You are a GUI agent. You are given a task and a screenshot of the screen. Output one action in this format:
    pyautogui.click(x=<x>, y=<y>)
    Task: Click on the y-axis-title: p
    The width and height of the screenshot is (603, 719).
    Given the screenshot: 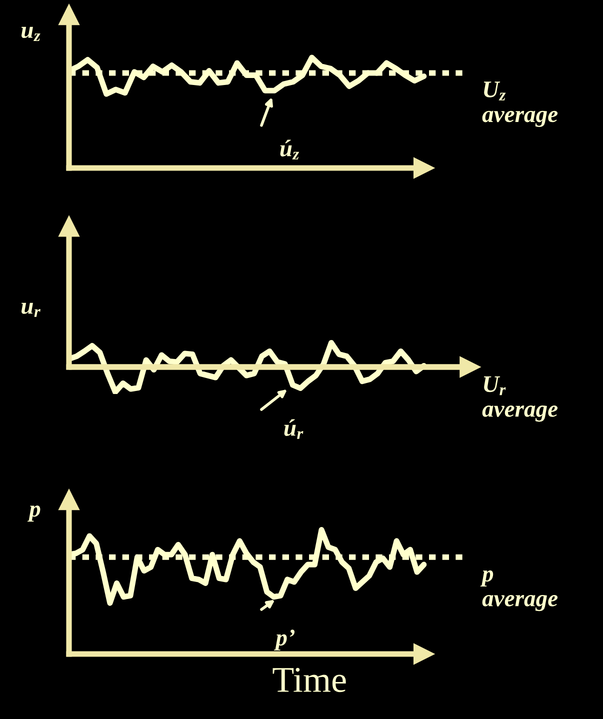 What is the action you would take?
    pyautogui.click(x=33, y=513)
    